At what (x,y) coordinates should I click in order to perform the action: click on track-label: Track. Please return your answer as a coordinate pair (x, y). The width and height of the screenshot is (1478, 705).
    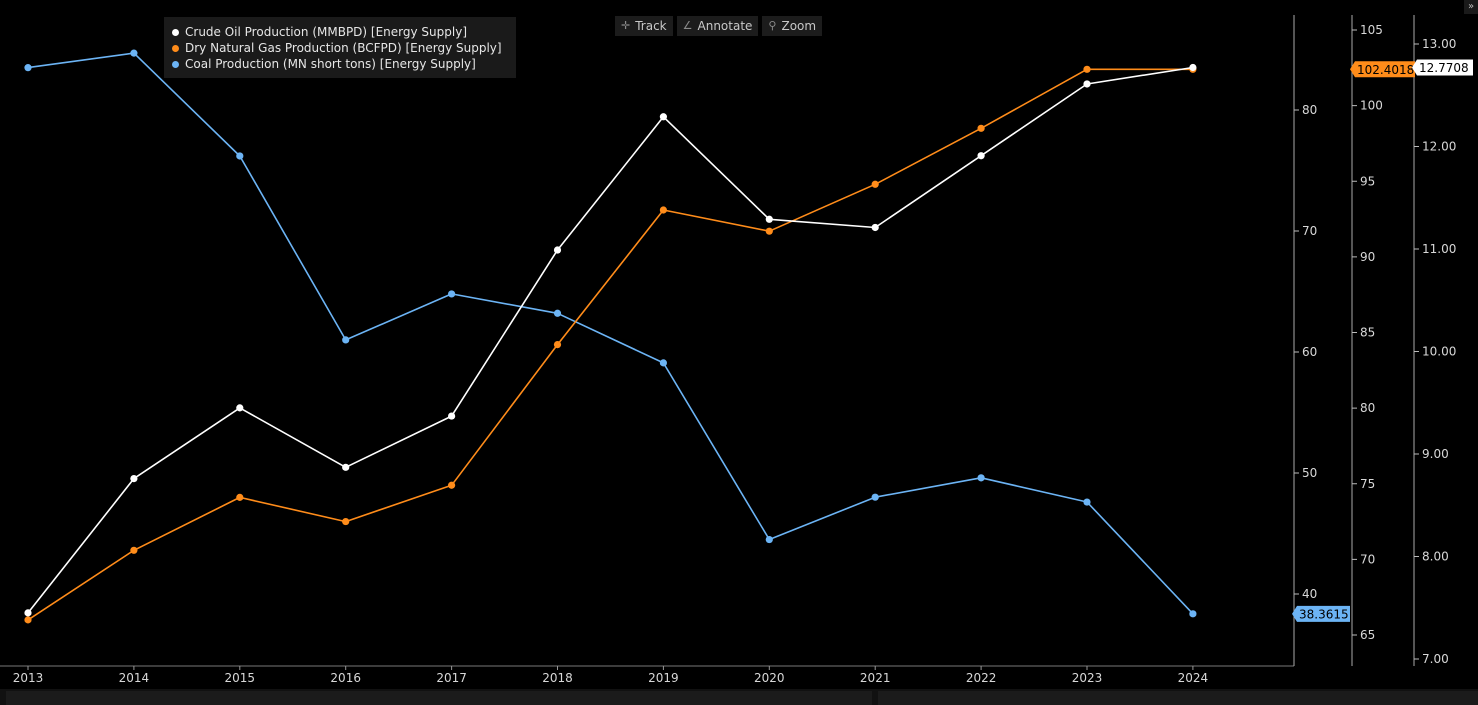
    Looking at the image, I should click on (651, 26).